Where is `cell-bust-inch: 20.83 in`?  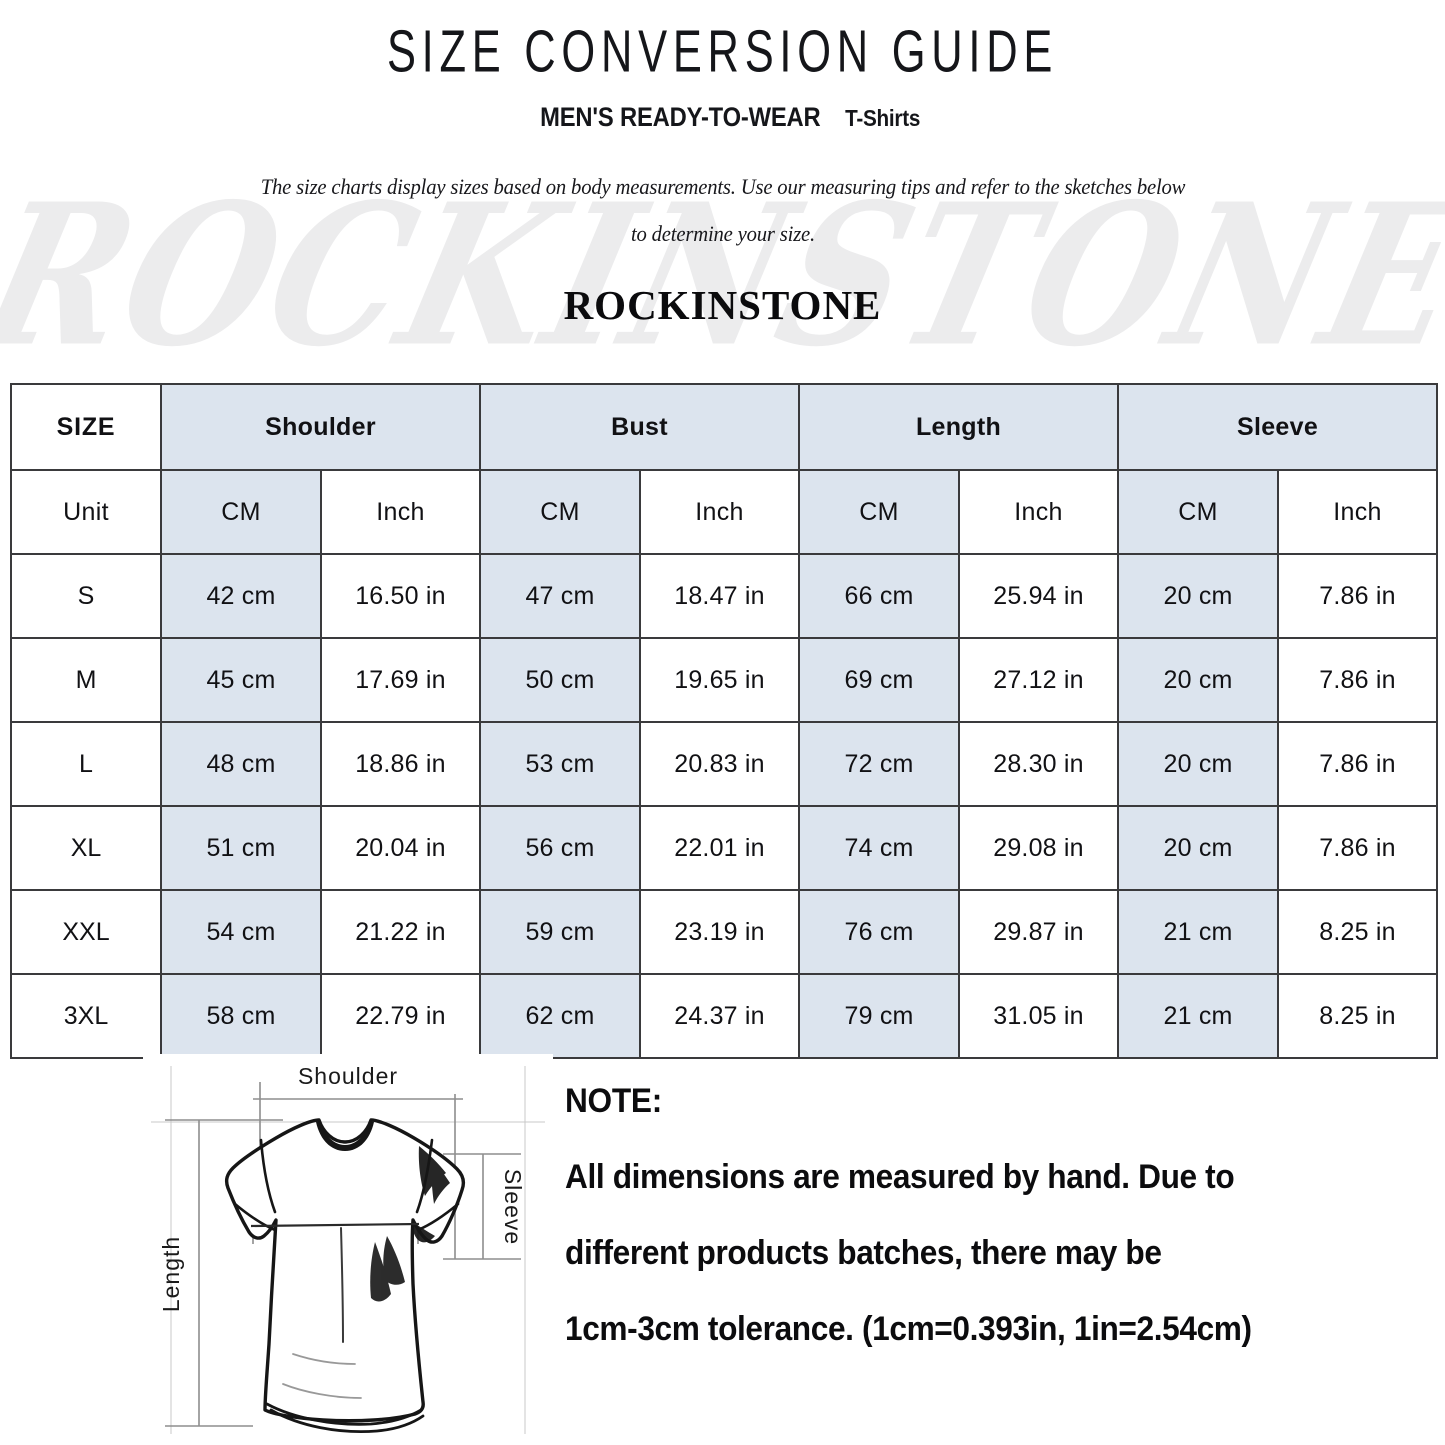 cell-bust-inch: 20.83 in is located at coordinates (719, 764).